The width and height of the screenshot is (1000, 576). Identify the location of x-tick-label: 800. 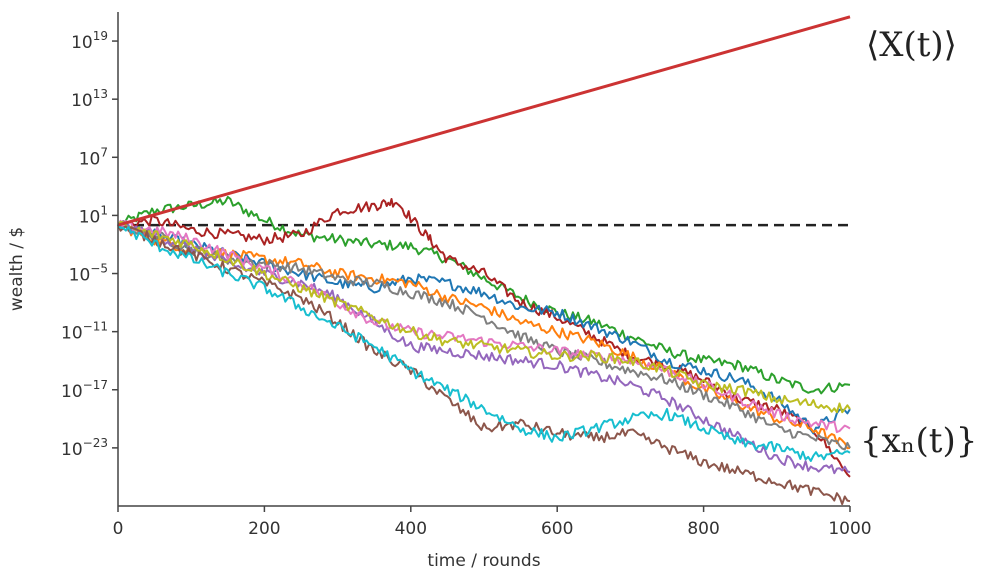
(703, 529).